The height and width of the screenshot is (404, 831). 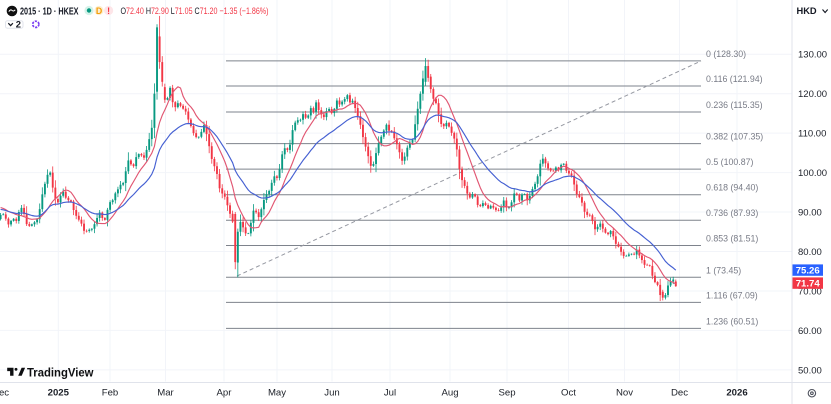 I want to click on svg-text: 0.116 (121.94), so click(x=734, y=79).